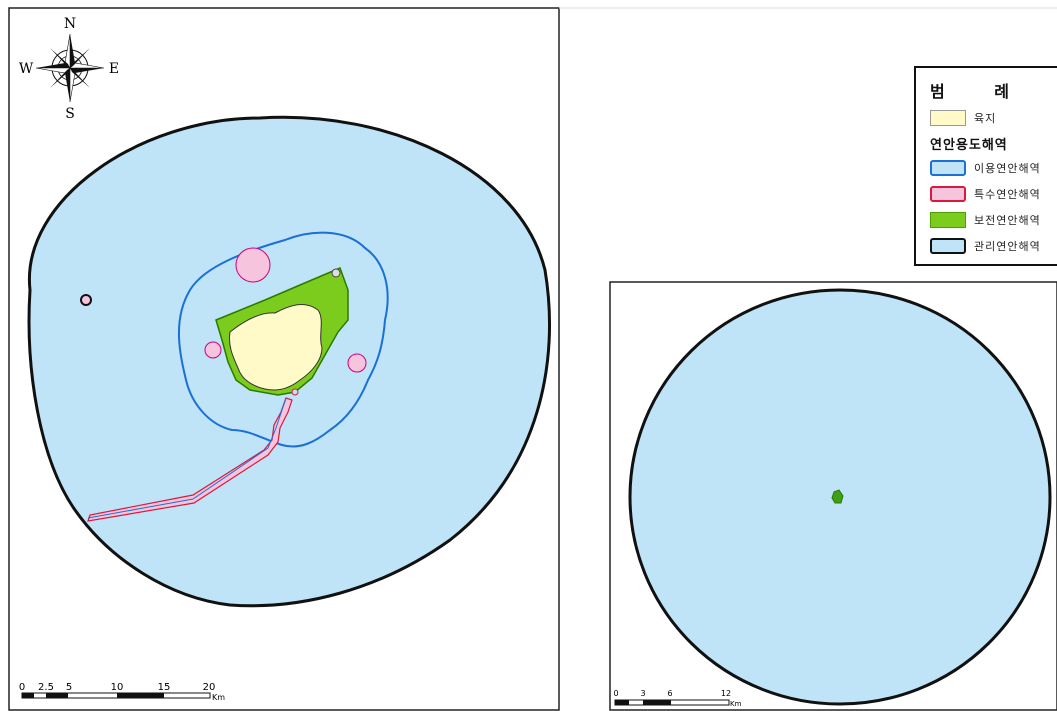 The width and height of the screenshot is (1057, 711). What do you see at coordinates (837, 496) in the screenshot?
I see `inset-island` at bounding box center [837, 496].